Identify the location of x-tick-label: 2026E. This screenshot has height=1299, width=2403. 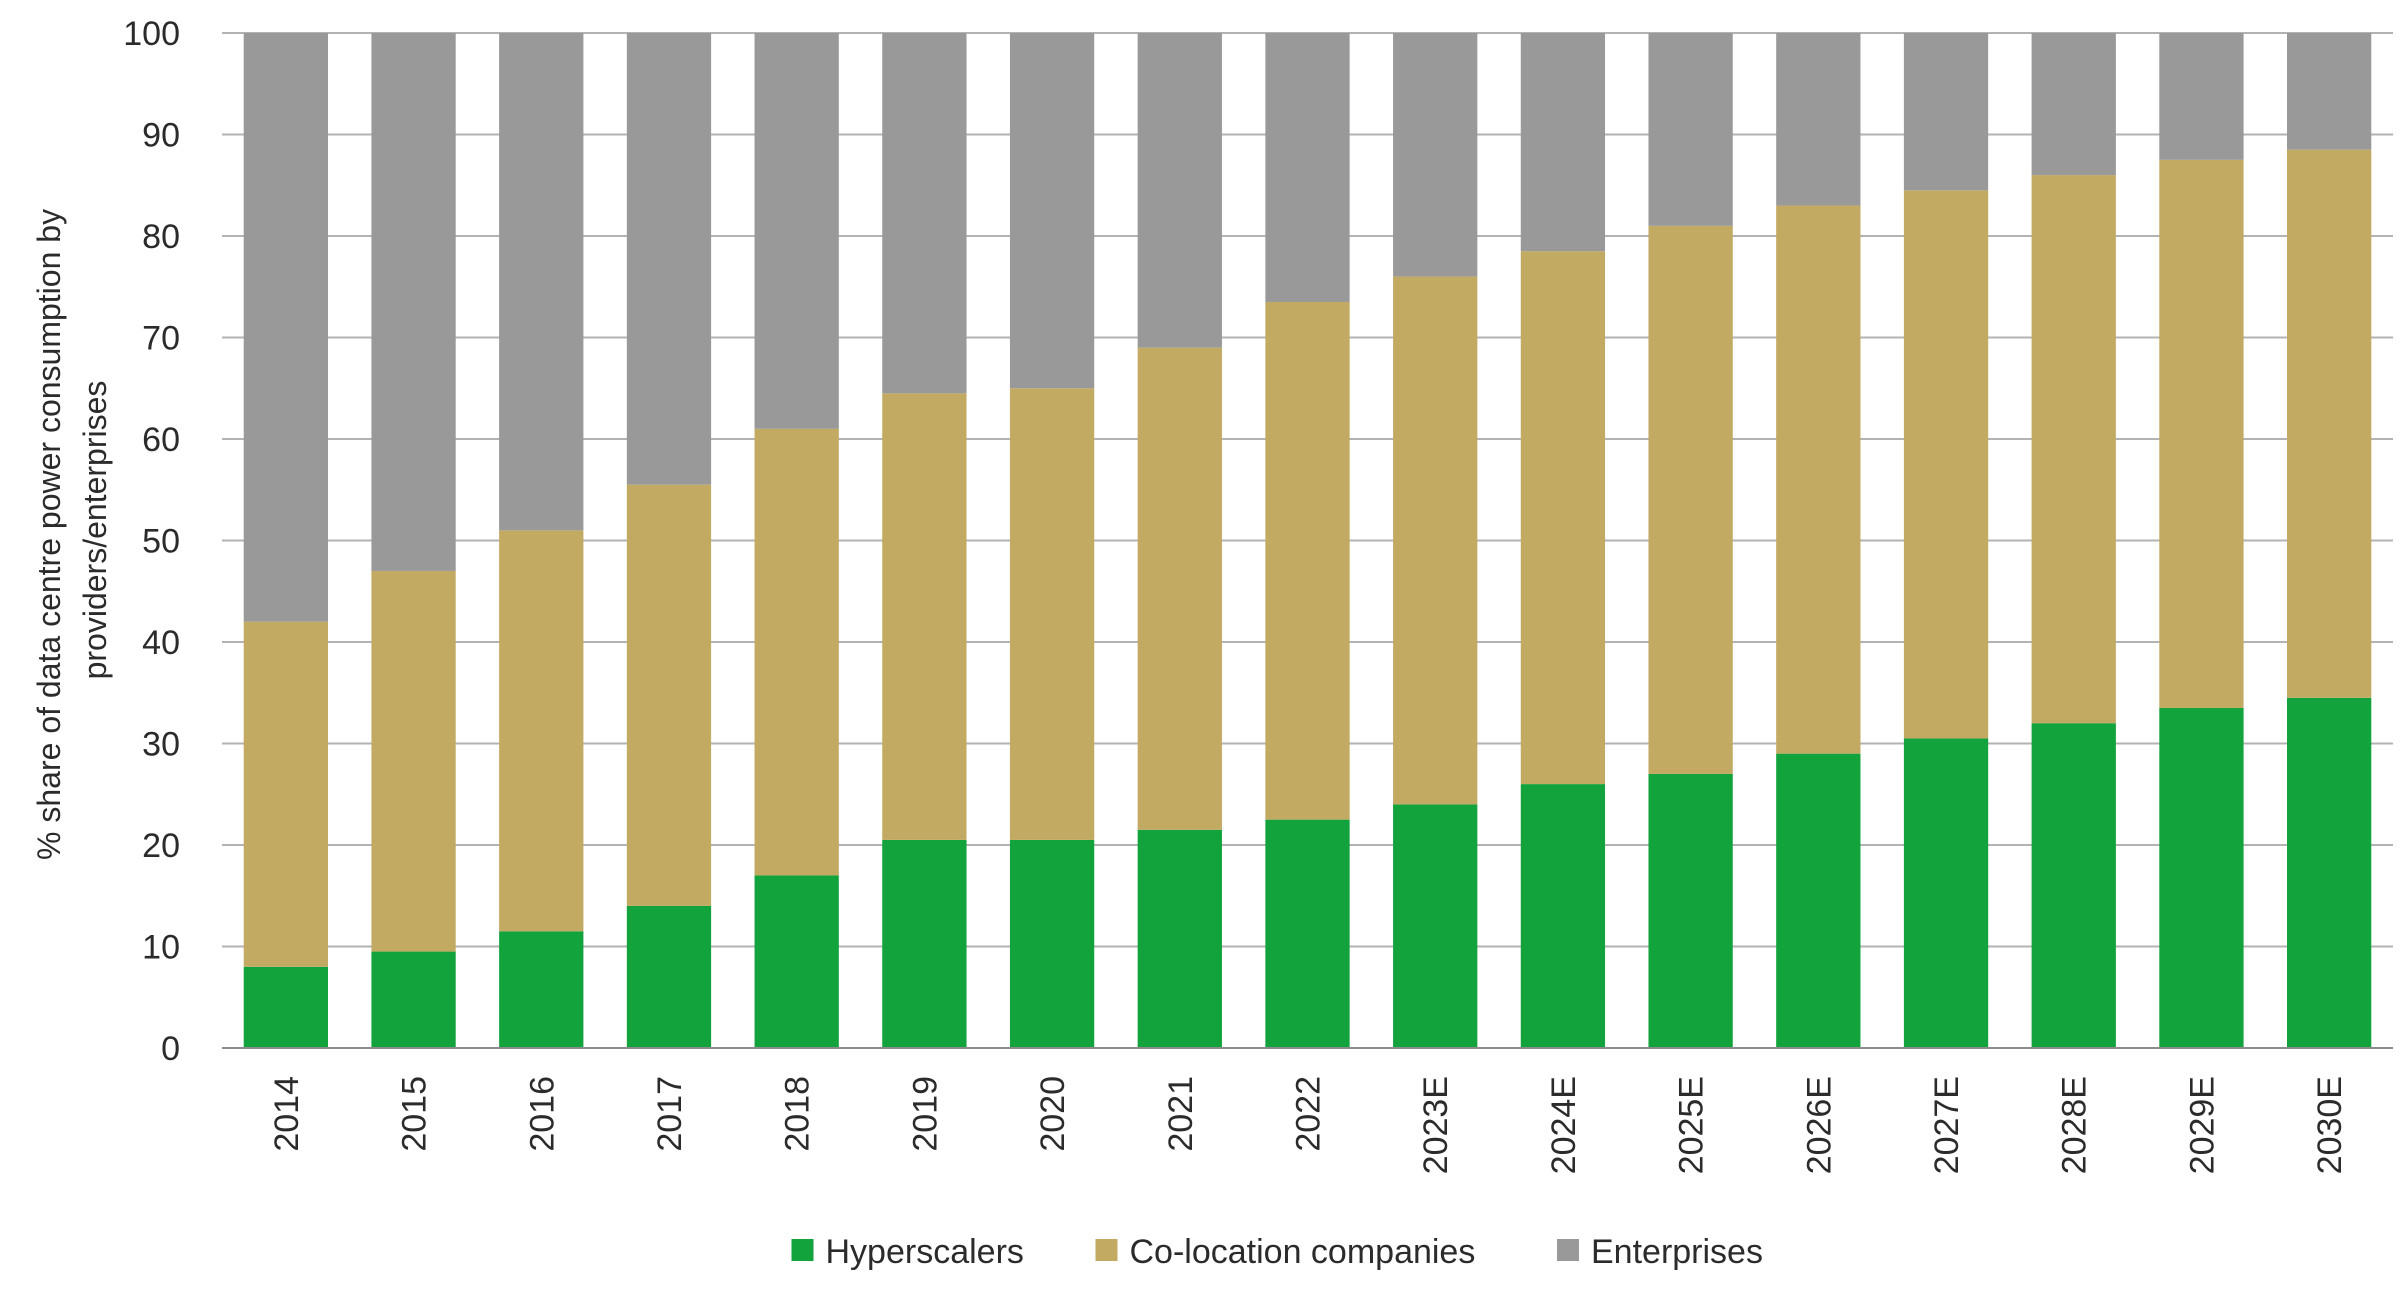
(1819, 1125).